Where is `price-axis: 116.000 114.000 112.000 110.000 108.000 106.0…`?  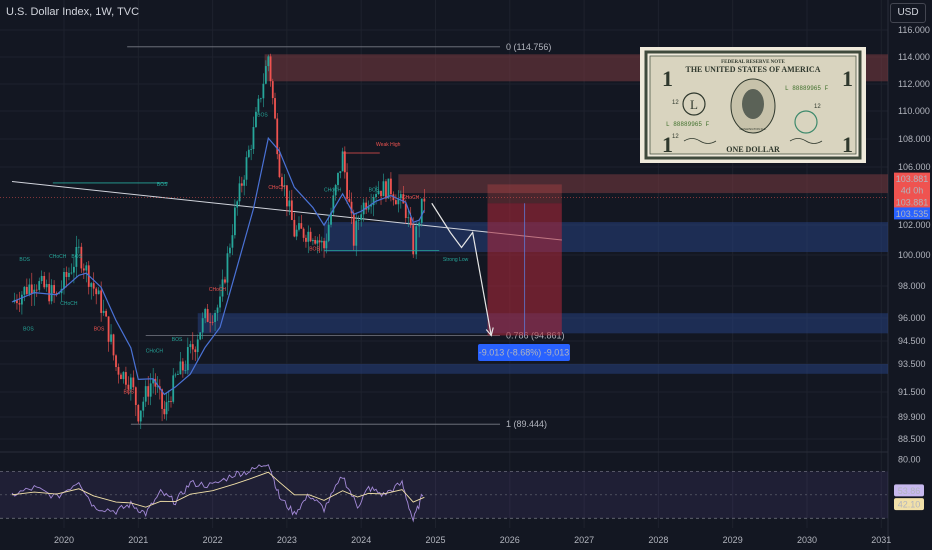 price-axis: 116.000 114.000 112.000 110.000 108.000 106.0… is located at coordinates (914, 234).